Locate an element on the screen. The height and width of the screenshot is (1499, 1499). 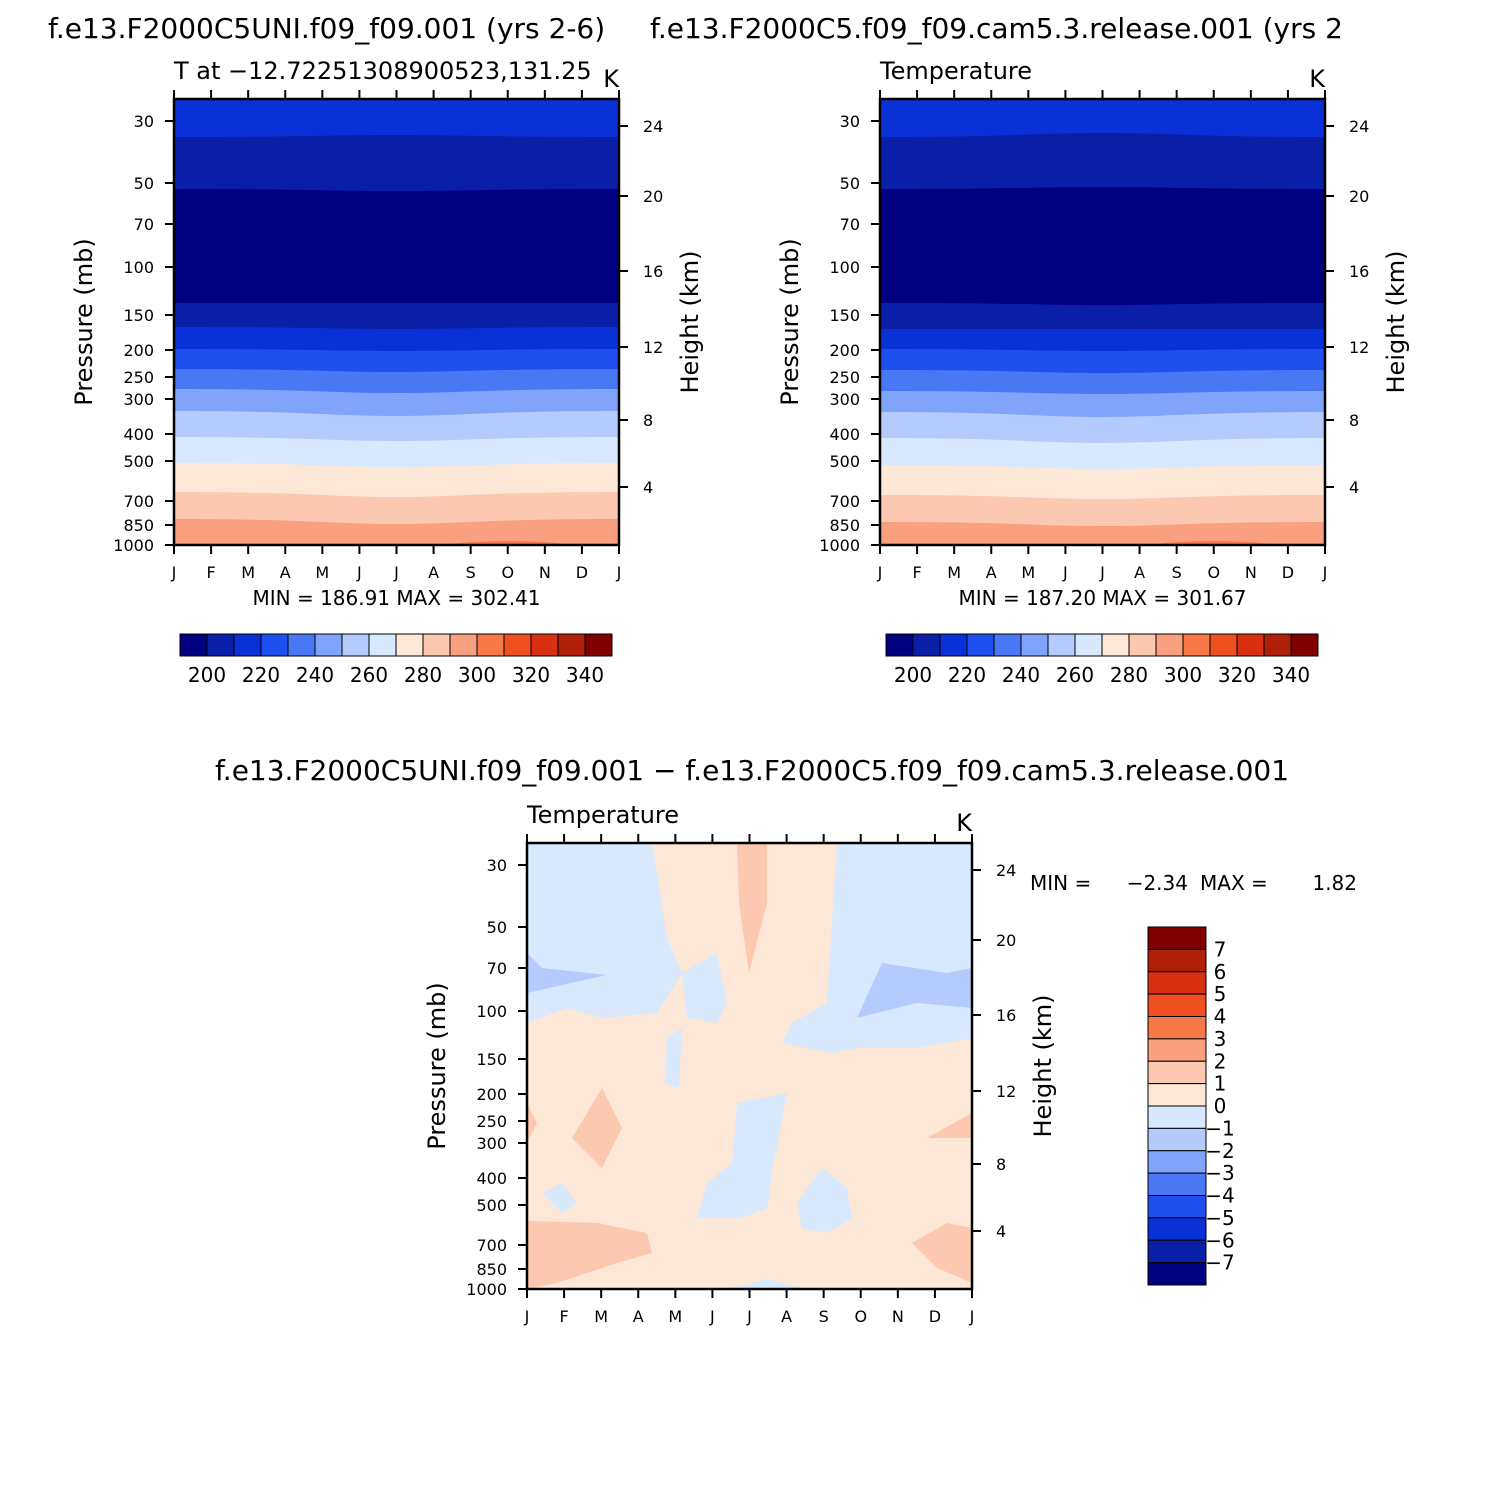
y-axis-label: Pressure (mb) is located at coordinates (790, 321).